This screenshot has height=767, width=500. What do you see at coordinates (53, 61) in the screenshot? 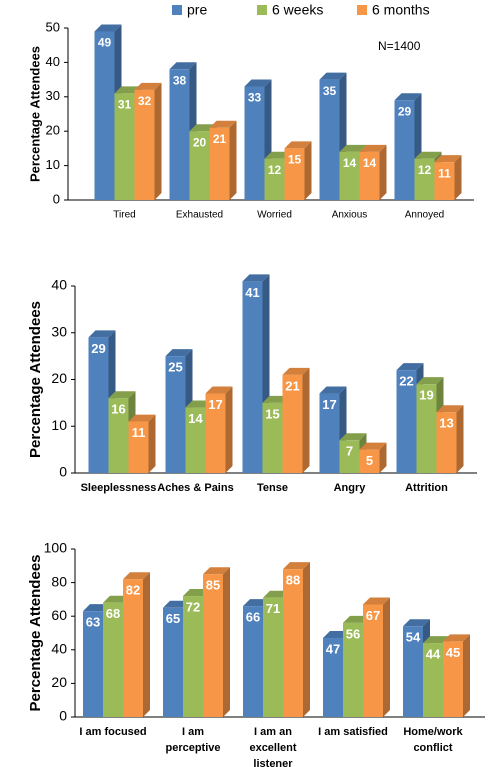
I see `y-tick-label: 40` at bounding box center [53, 61].